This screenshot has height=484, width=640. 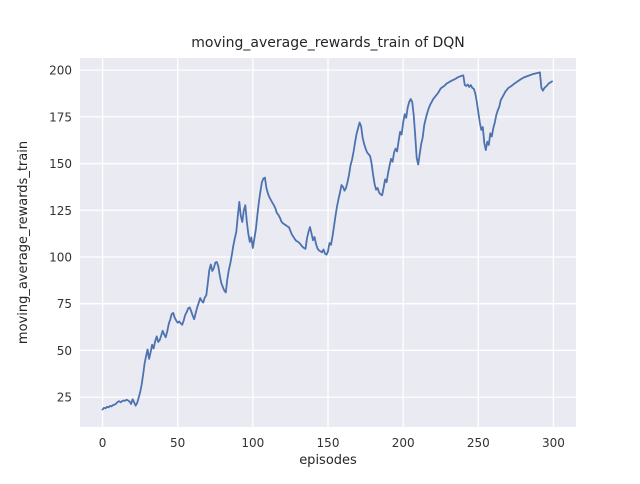 What do you see at coordinates (403, 443) in the screenshot?
I see `x-tick-label: 200` at bounding box center [403, 443].